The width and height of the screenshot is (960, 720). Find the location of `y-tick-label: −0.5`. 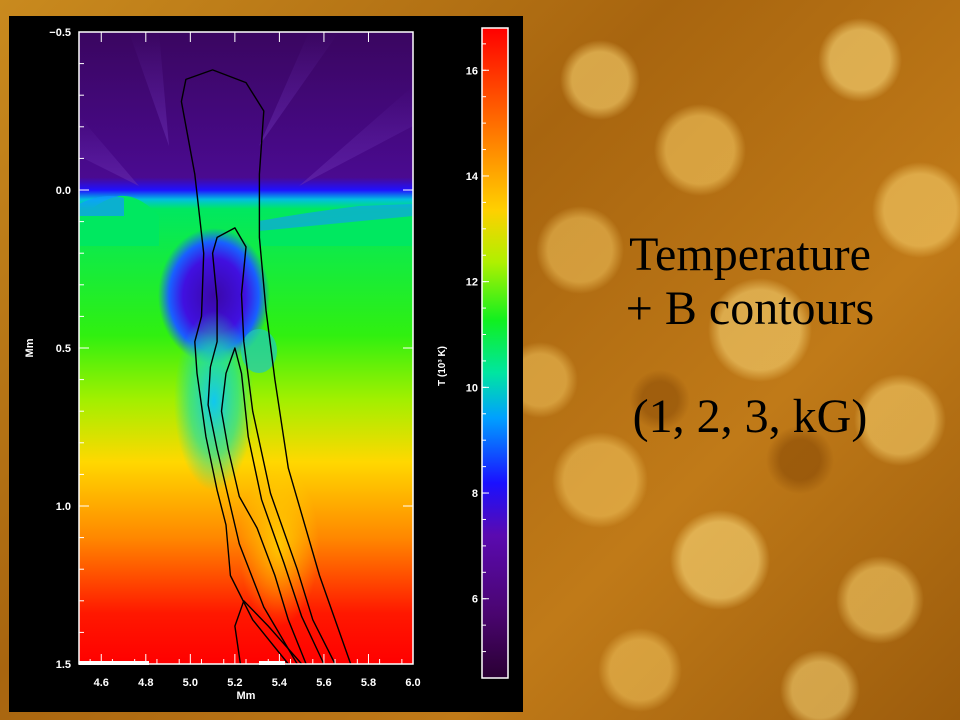

y-tick-label: −0.5 is located at coordinates (60, 33).